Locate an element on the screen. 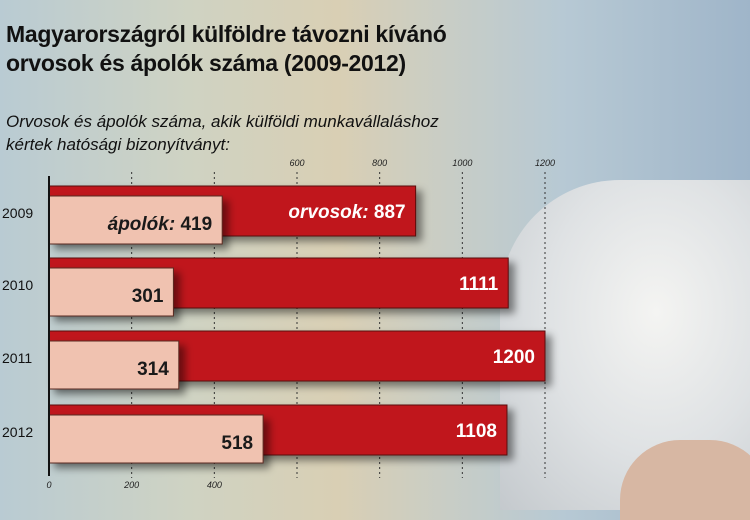  label-apolok: ápolók: 419 is located at coordinates (160, 224).